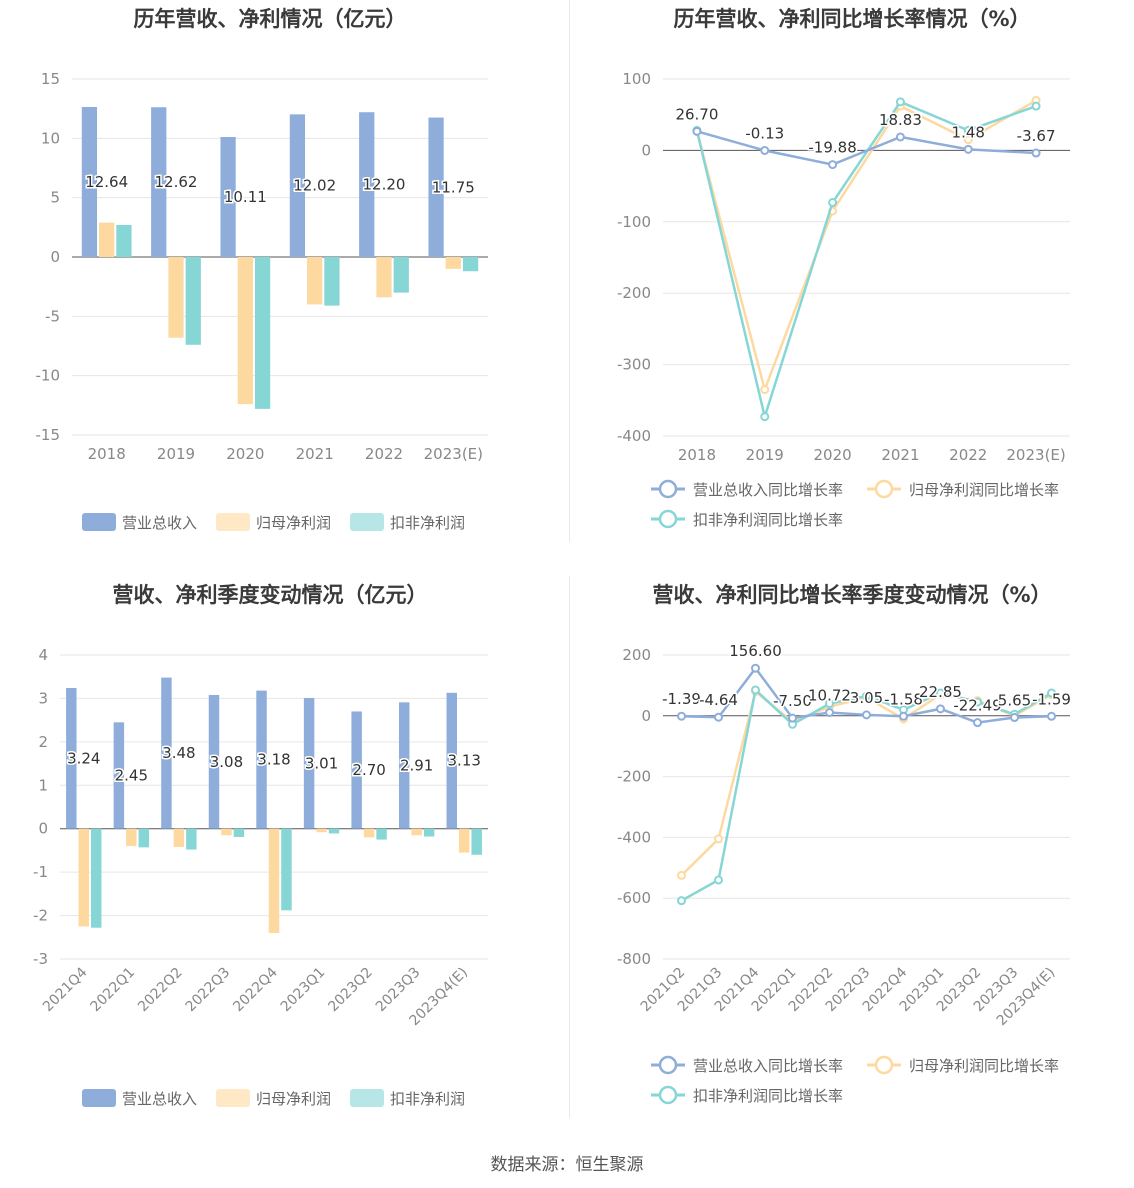 This screenshot has width=1134, height=1188. What do you see at coordinates (851, 19) in the screenshot?
I see `chart-title: 历年营收、净利同比增长率情况（%）` at bounding box center [851, 19].